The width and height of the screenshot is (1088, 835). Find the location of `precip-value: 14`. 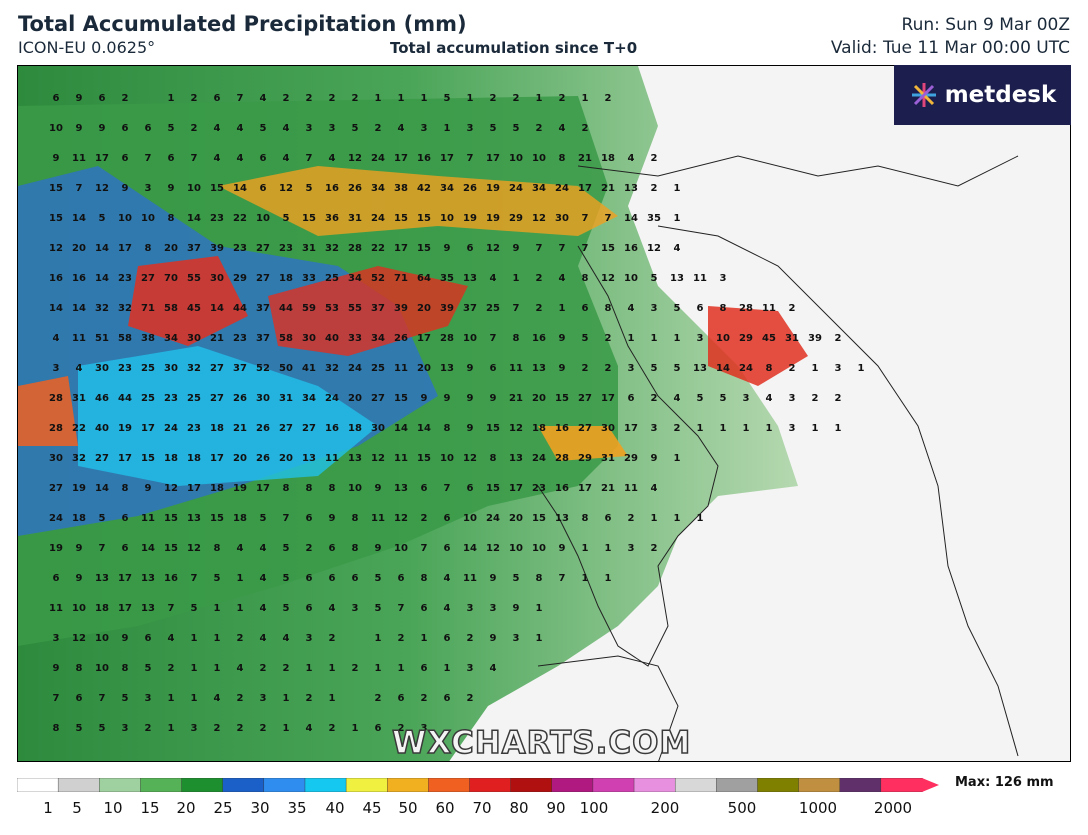

precip-value: 14 is located at coordinates (56, 308).